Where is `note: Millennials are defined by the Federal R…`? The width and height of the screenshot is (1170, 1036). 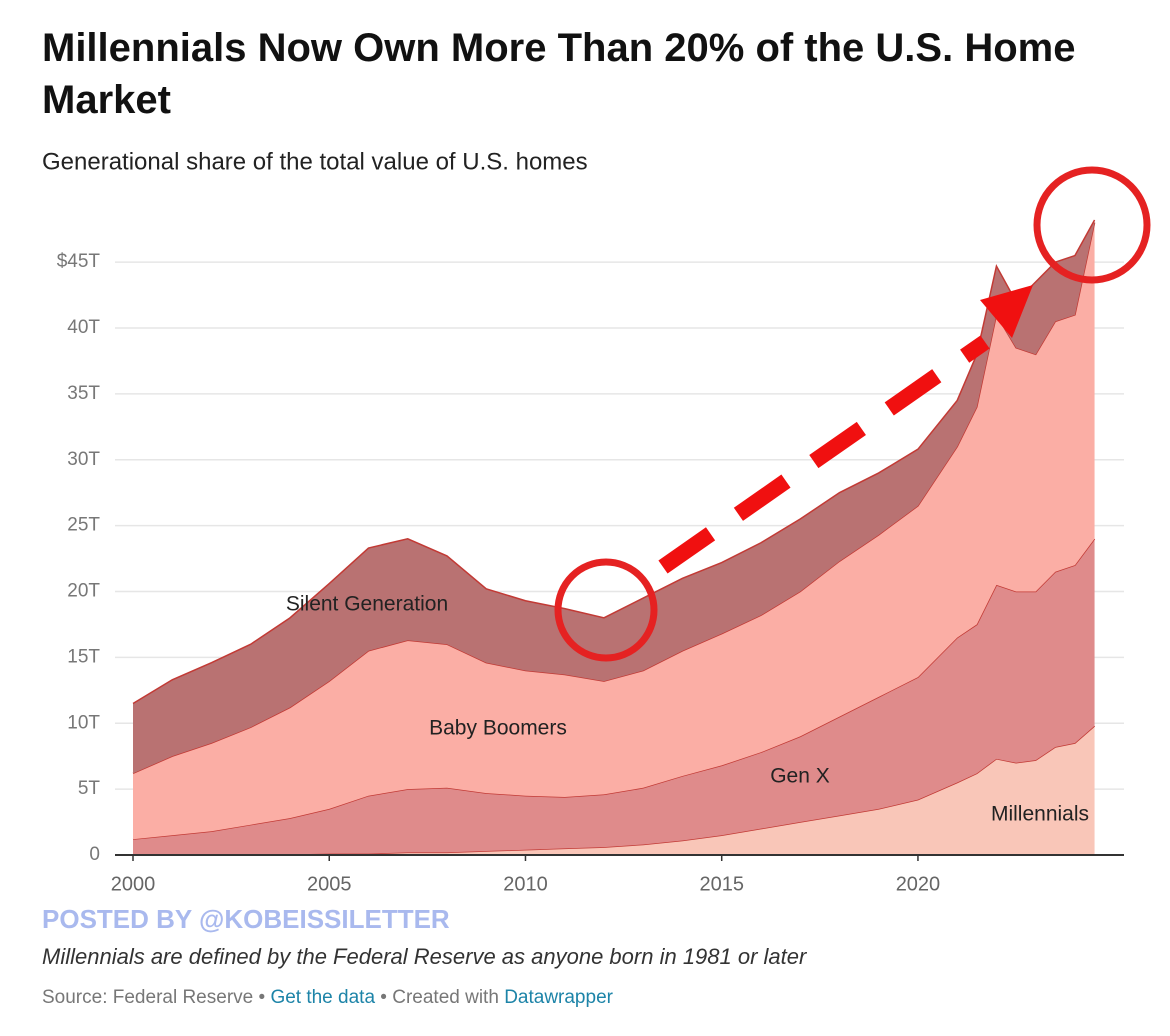 note: Millennials are defined by the Federal R… is located at coordinates (425, 956).